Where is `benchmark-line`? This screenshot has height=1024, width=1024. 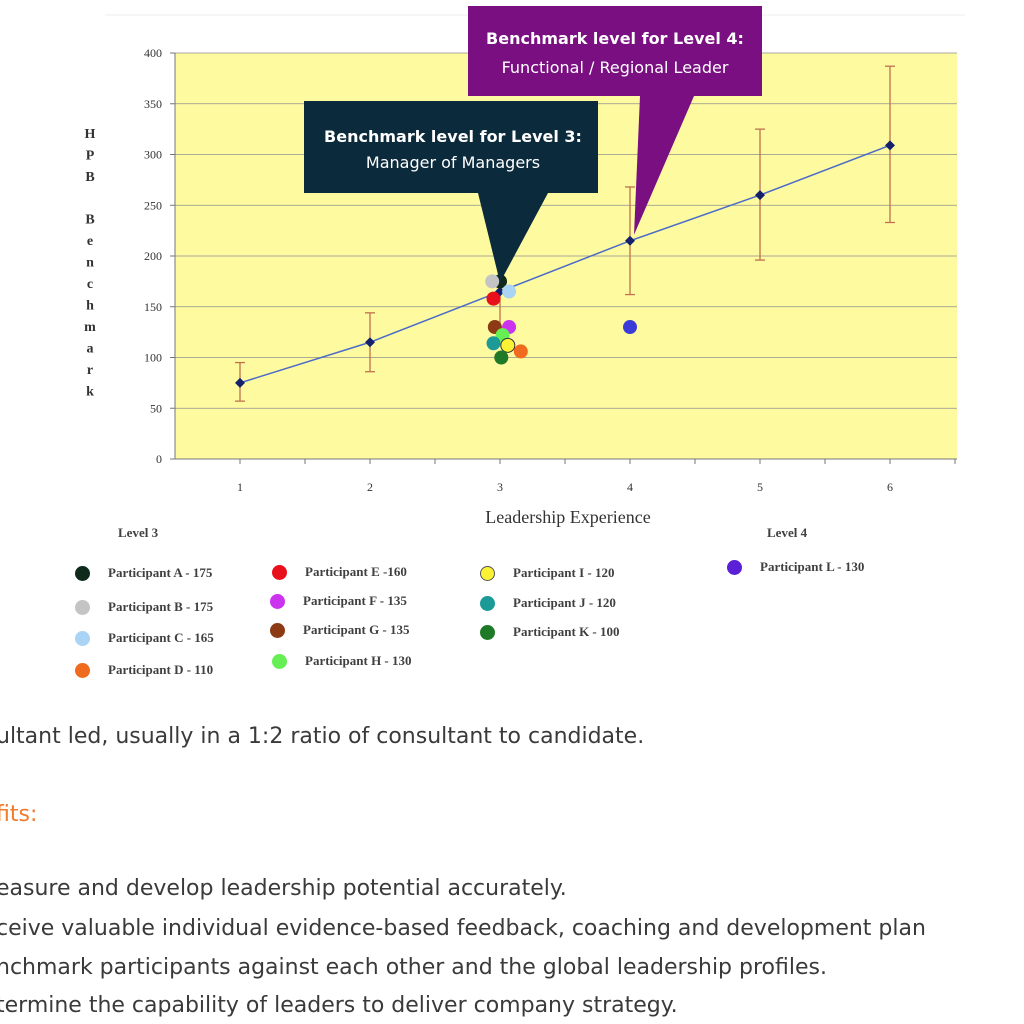 benchmark-line is located at coordinates (565, 264).